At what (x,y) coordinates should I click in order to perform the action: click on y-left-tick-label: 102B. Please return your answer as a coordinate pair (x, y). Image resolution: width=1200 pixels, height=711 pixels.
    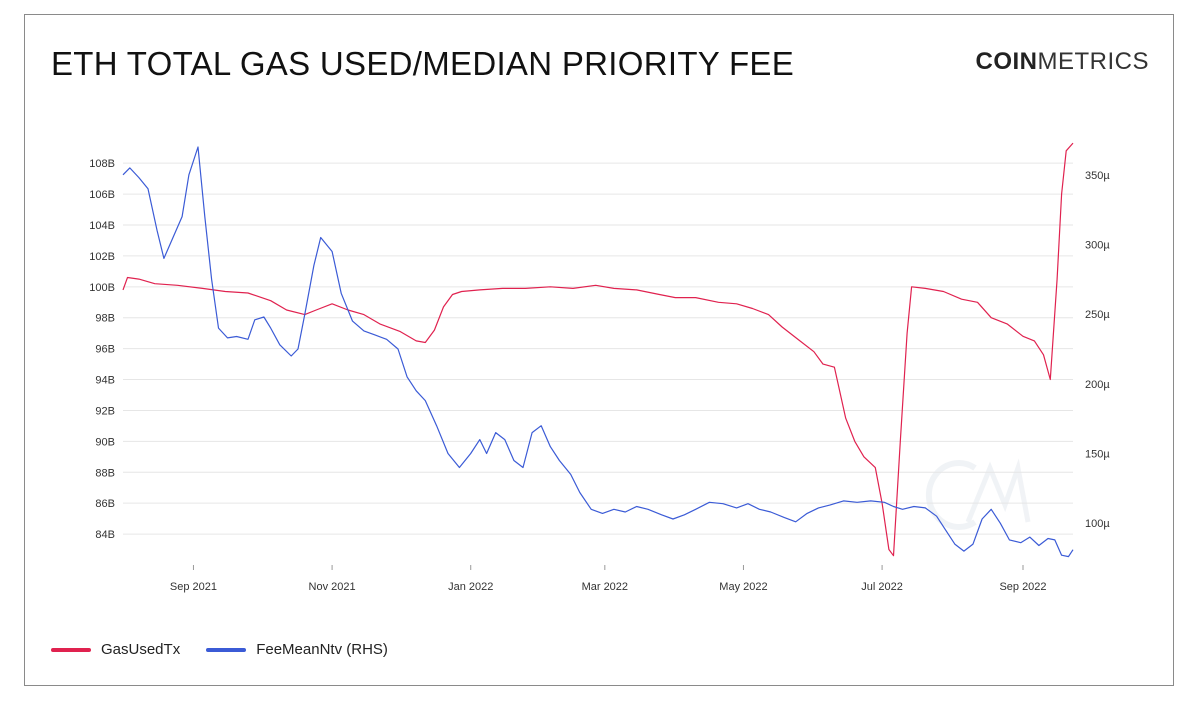
    Looking at the image, I should click on (102, 257).